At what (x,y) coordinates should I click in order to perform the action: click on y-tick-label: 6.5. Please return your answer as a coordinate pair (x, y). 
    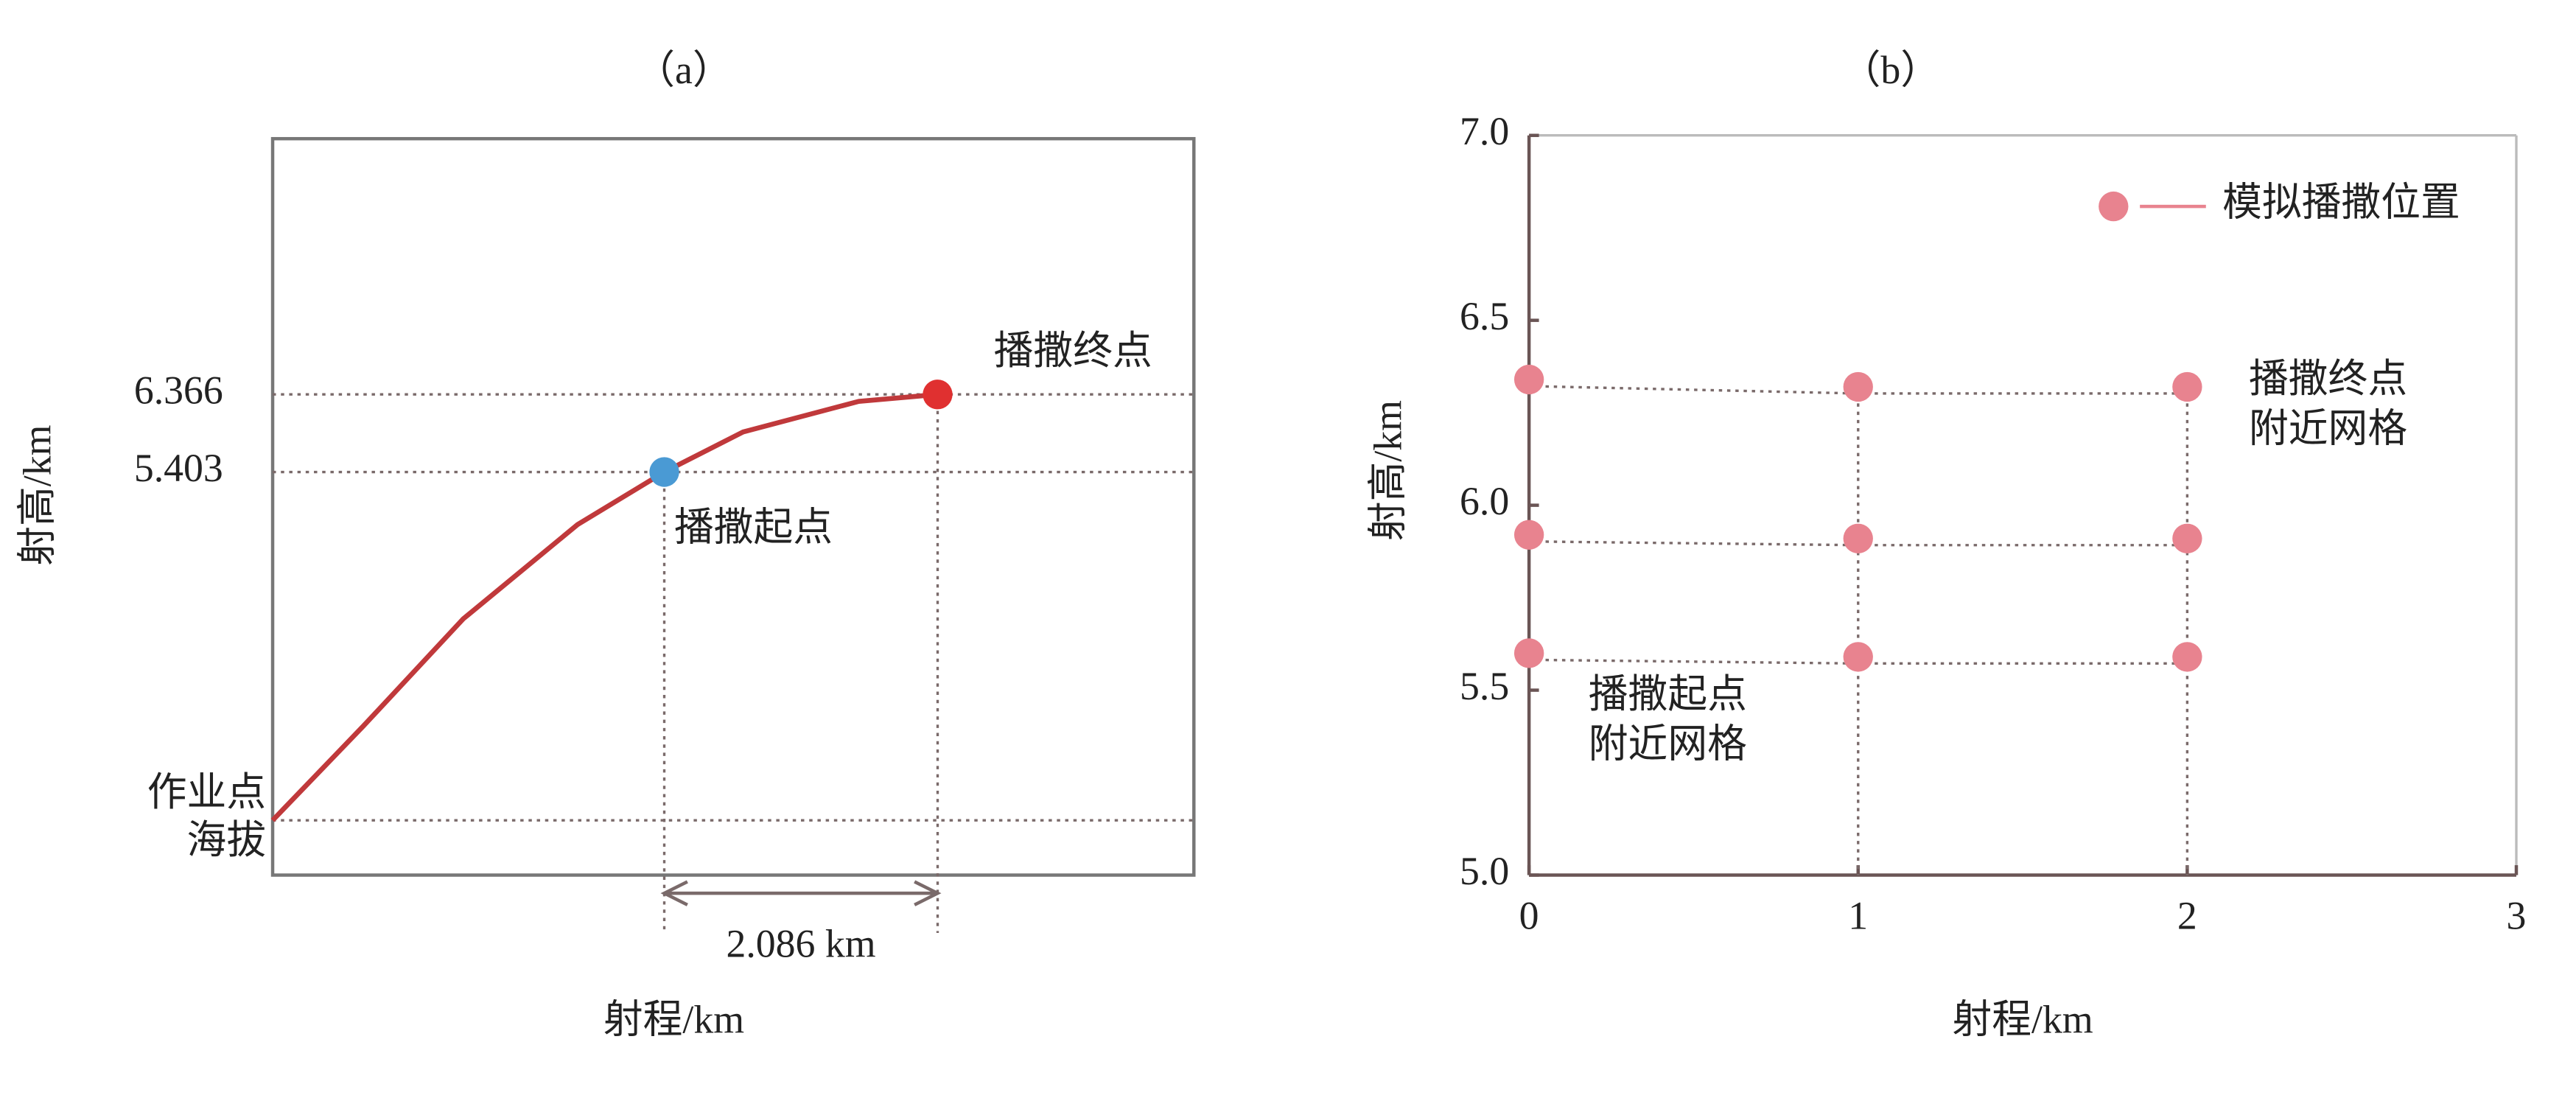
    Looking at the image, I should click on (1484, 316).